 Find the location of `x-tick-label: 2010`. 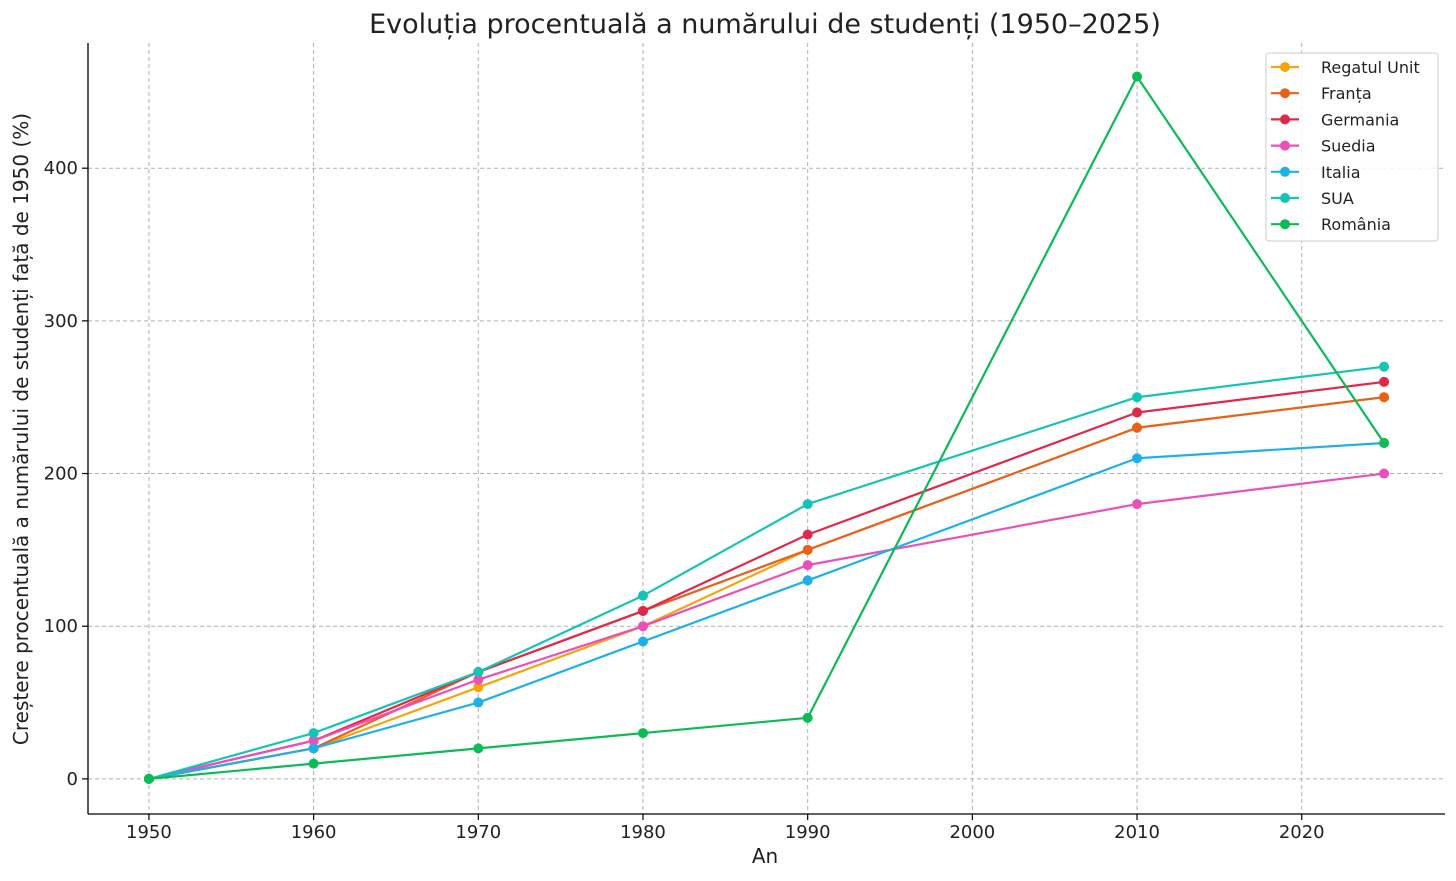

x-tick-label: 2010 is located at coordinates (1137, 832).